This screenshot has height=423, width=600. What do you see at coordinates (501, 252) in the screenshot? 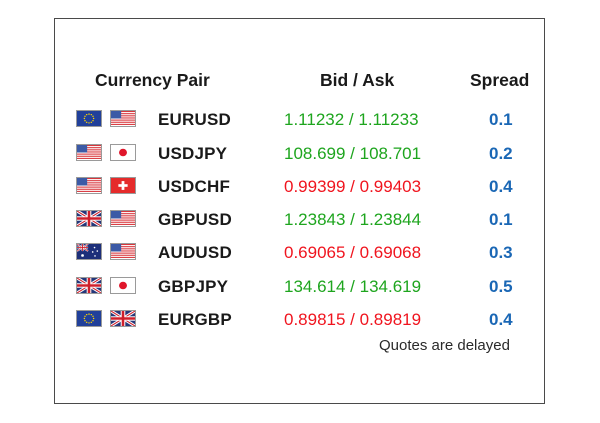
I see `spread-value: 0.3` at bounding box center [501, 252].